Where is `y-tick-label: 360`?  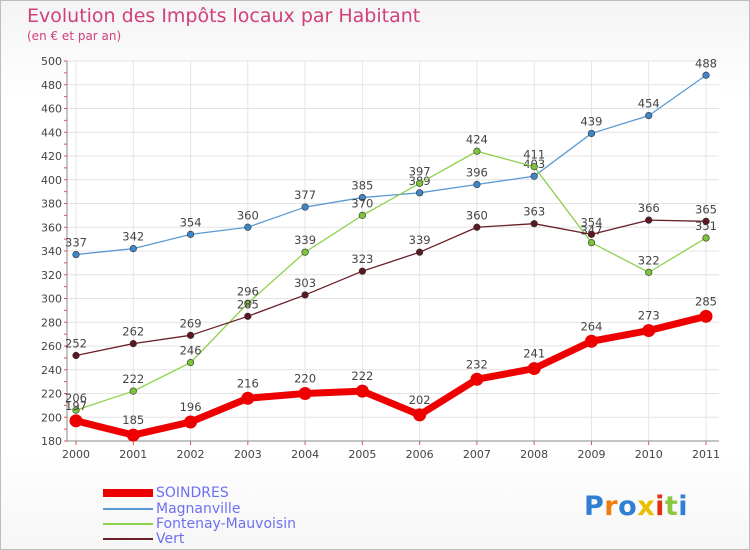
y-tick-label: 360 is located at coordinates (51, 227).